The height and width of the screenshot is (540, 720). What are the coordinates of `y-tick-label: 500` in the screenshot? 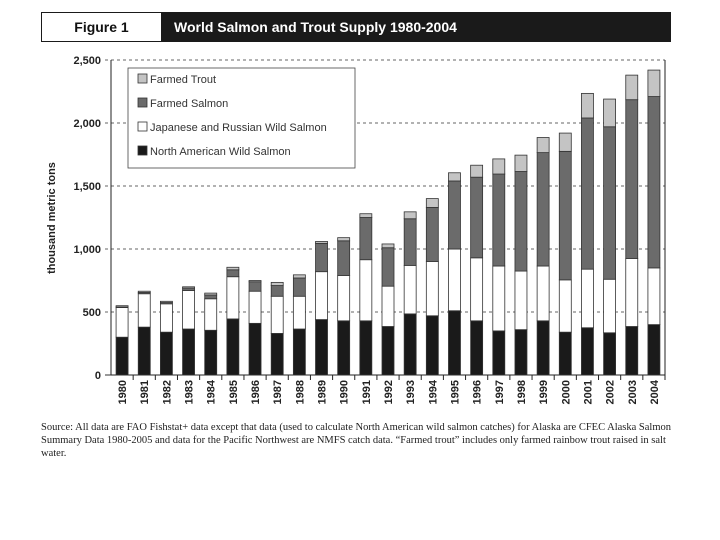 It's located at (92, 313).